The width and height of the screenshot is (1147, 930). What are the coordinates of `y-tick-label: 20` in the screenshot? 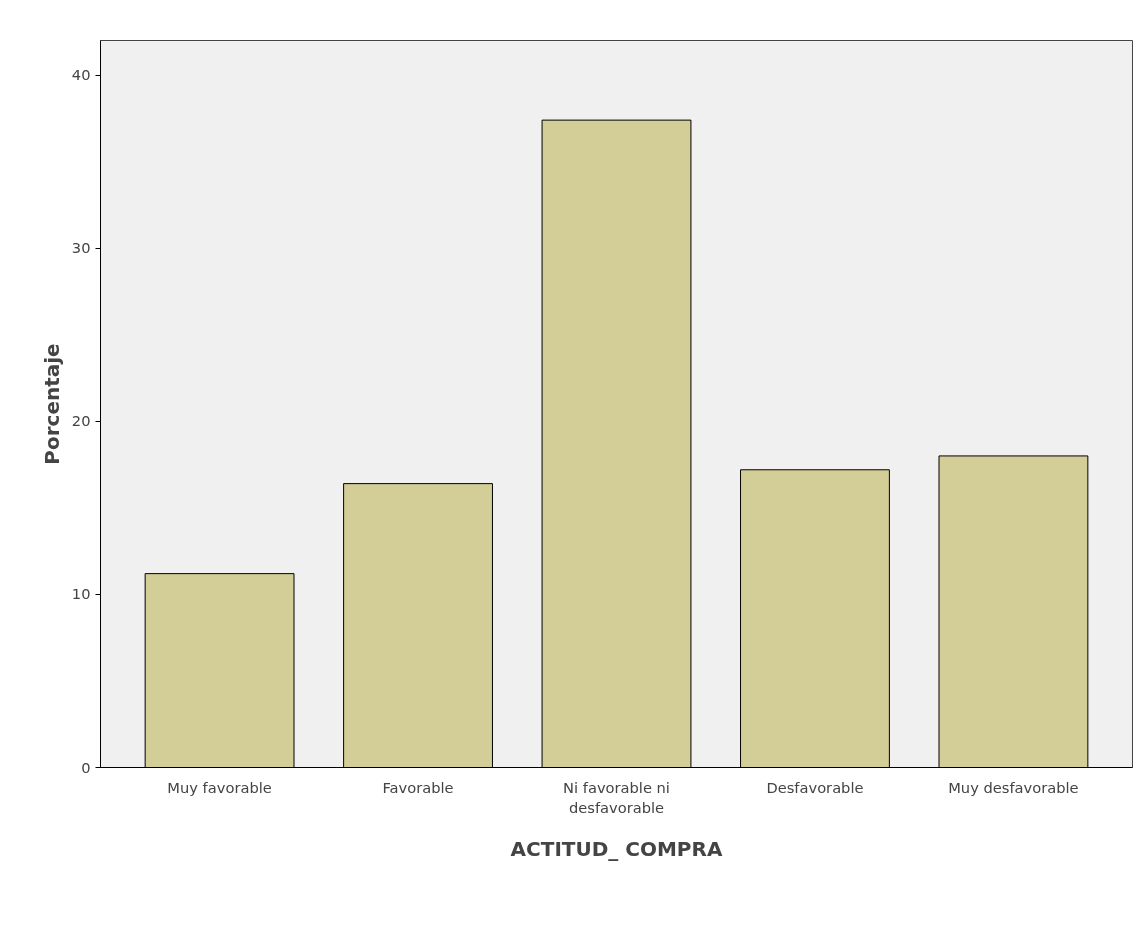 It's located at (81, 421).